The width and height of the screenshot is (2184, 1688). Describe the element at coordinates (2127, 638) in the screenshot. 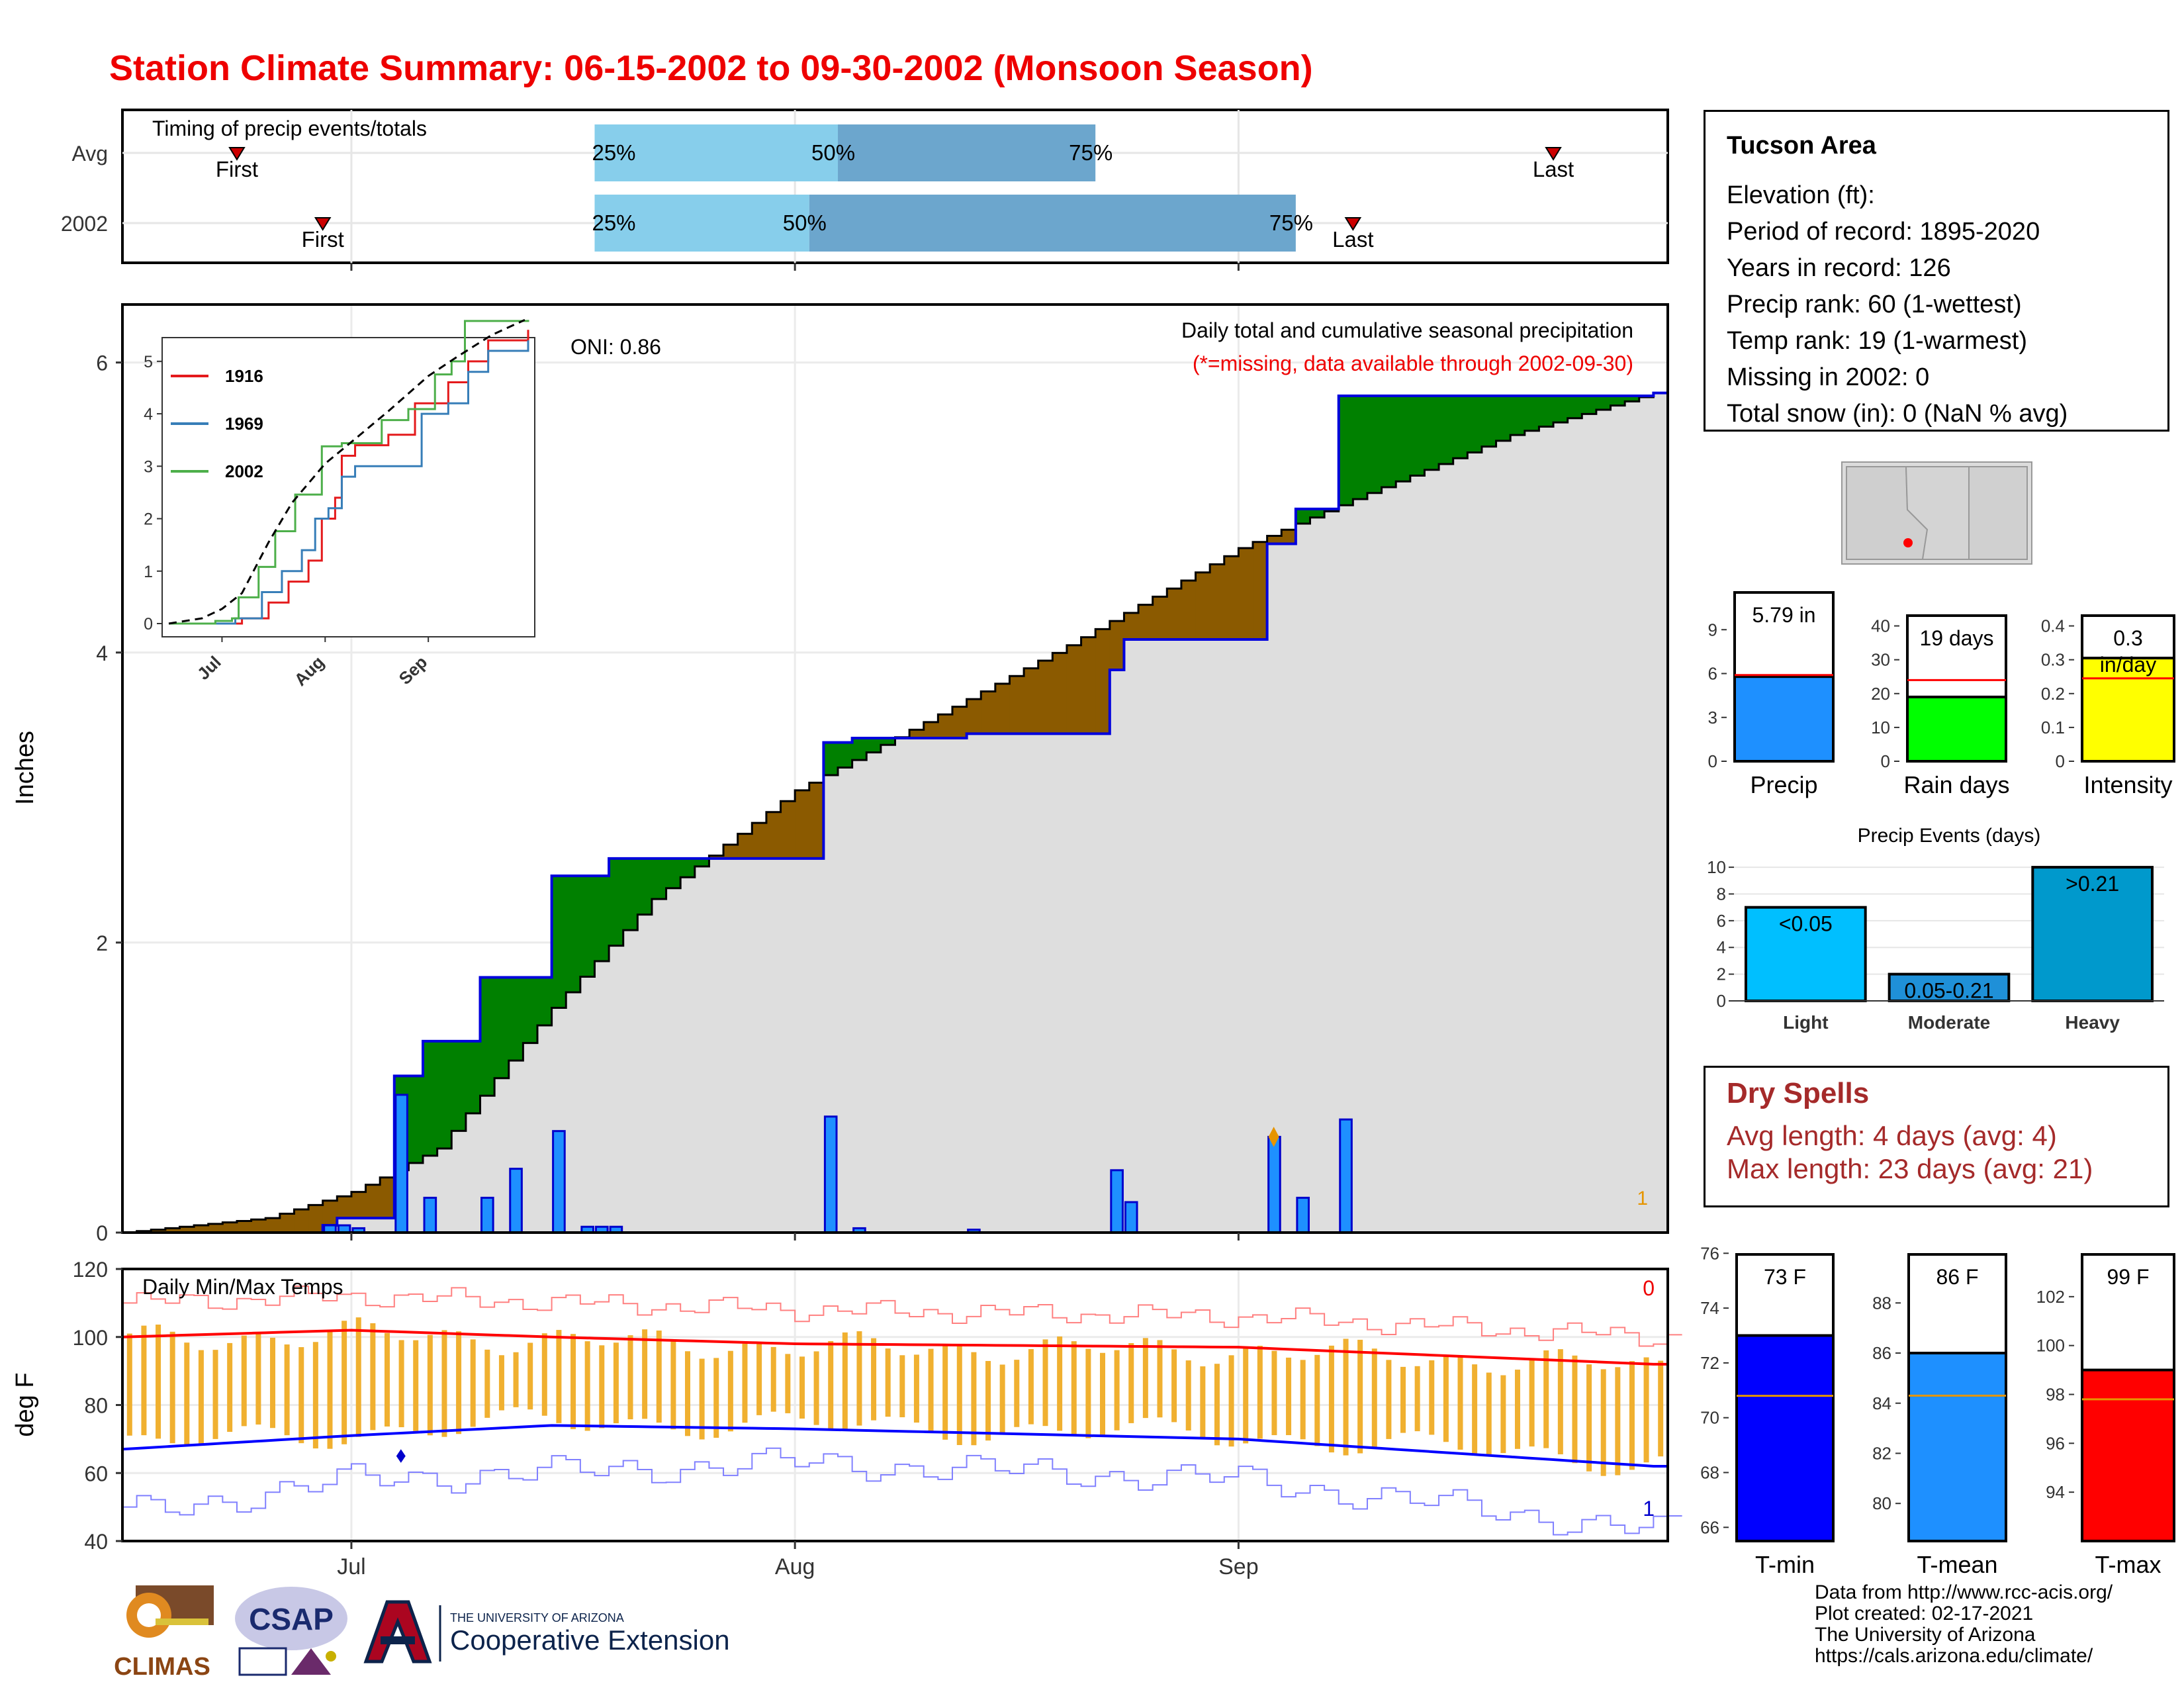

I see `intensity-value-label: 0.3` at that location.